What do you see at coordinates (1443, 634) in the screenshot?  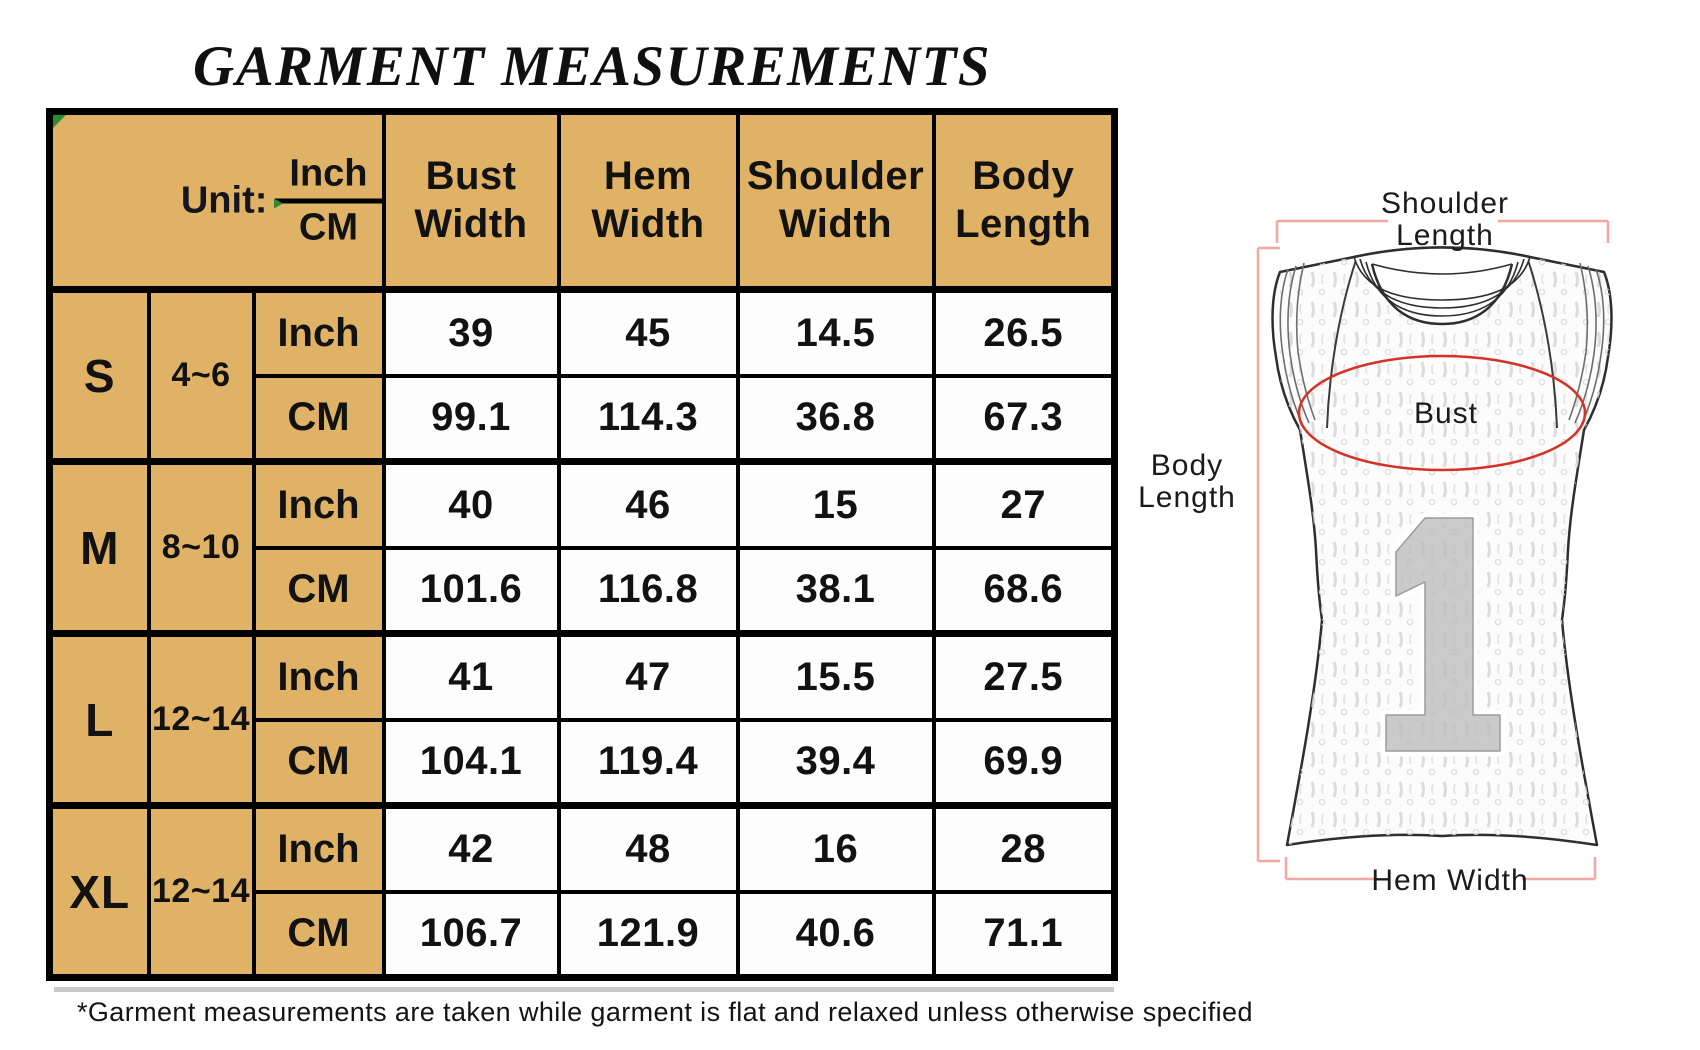 I see `jersey-number` at bounding box center [1443, 634].